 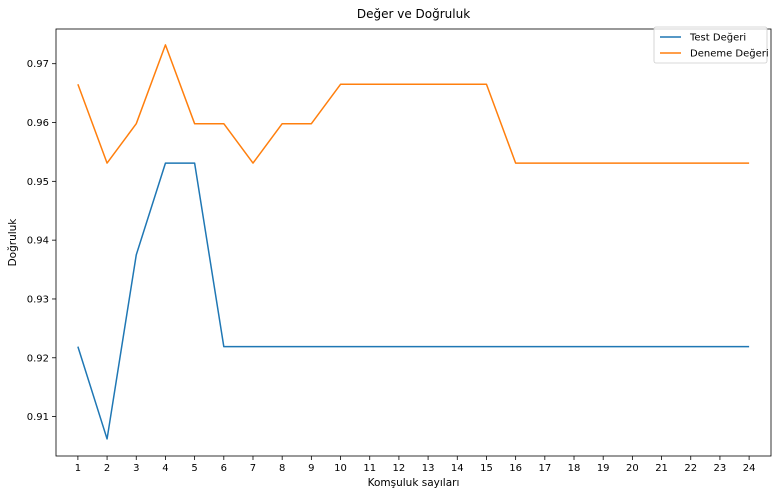 I want to click on x-tick-label: 14, so click(x=457, y=468).